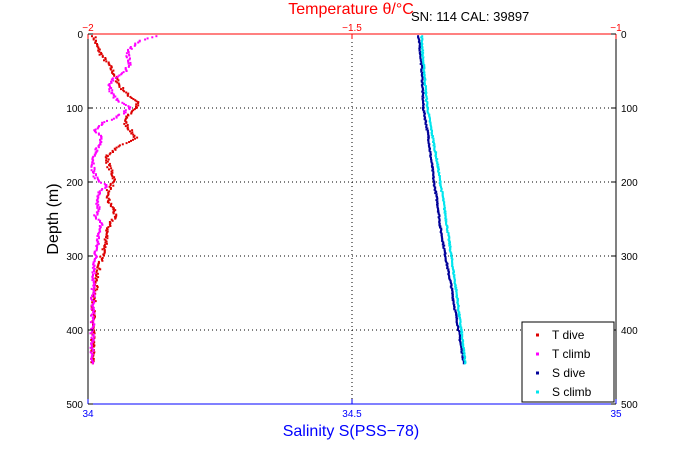 This screenshot has height=454, width=681. Describe the element at coordinates (571, 354) in the screenshot. I see `legend-entry-label: T climb` at that location.